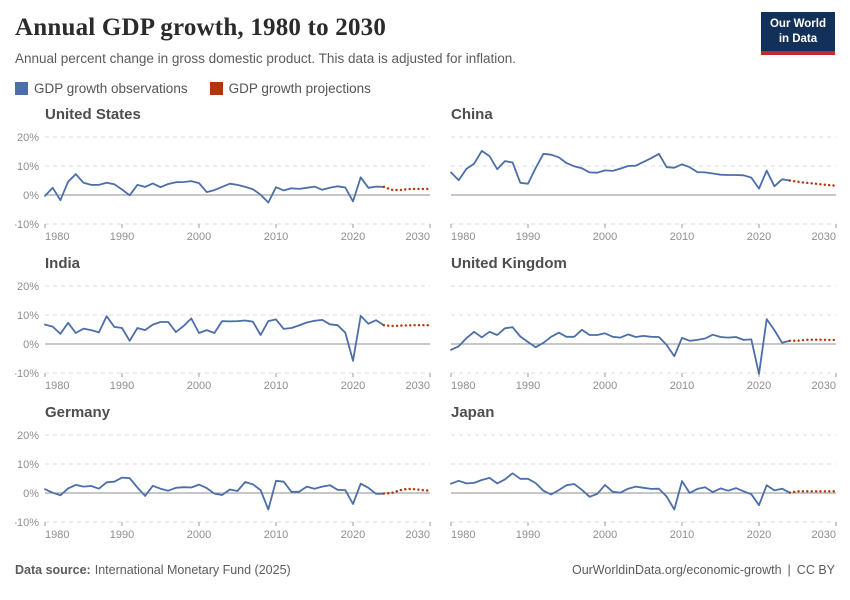 The height and width of the screenshot is (600, 850). I want to click on chart-plot-germany: 20% 10% 0% -10% 1980 1990 2000 2010 2020 2030, so click(222, 485).